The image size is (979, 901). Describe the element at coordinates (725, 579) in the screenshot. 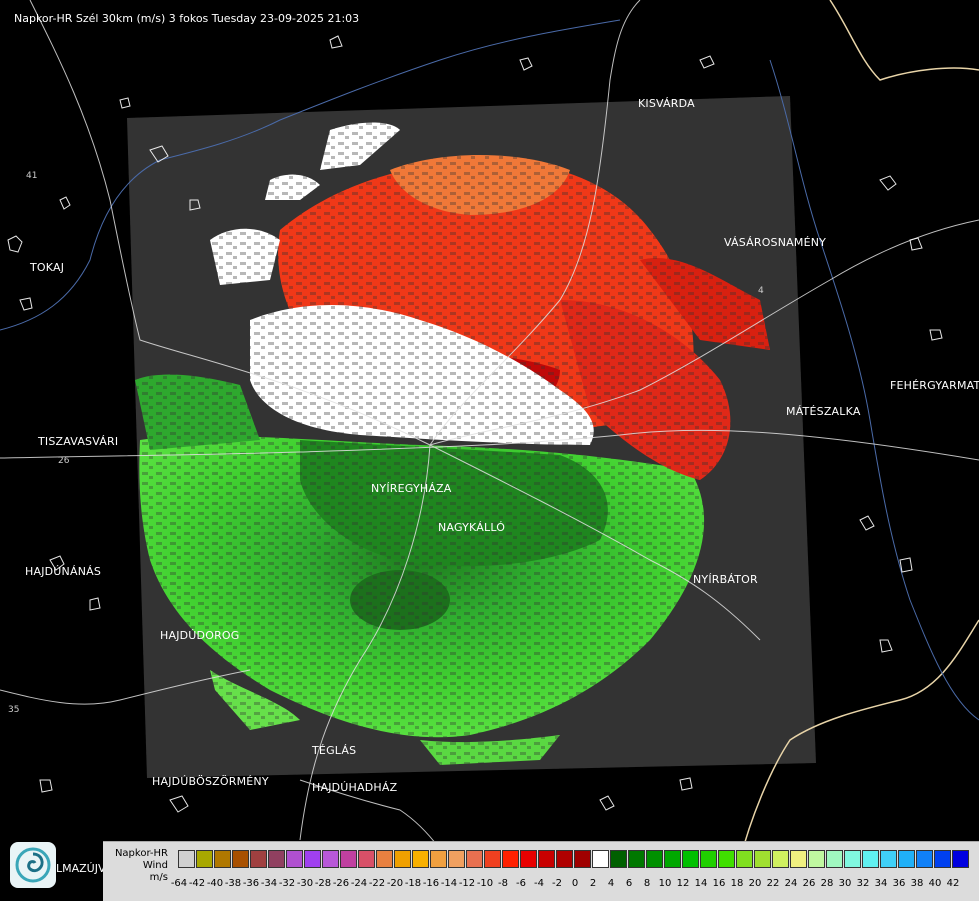

I see `city-label-nyirbator: NYÍRBÁTOR` at that location.